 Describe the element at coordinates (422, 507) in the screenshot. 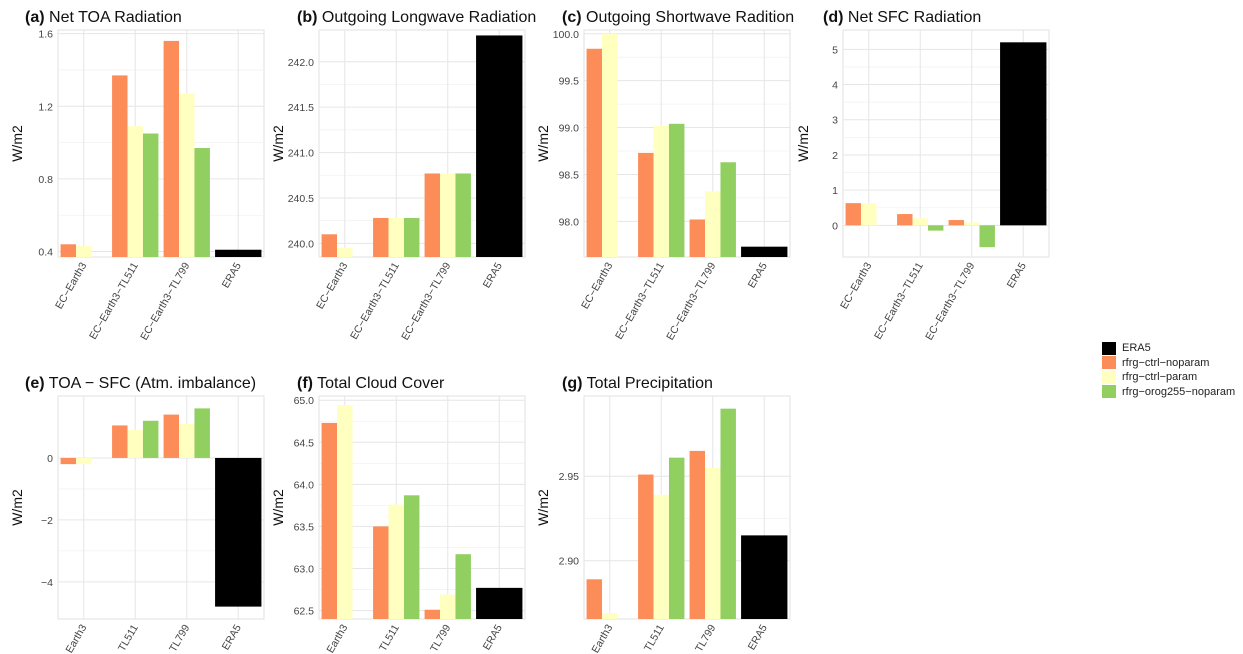

I see `plot-area` at that location.